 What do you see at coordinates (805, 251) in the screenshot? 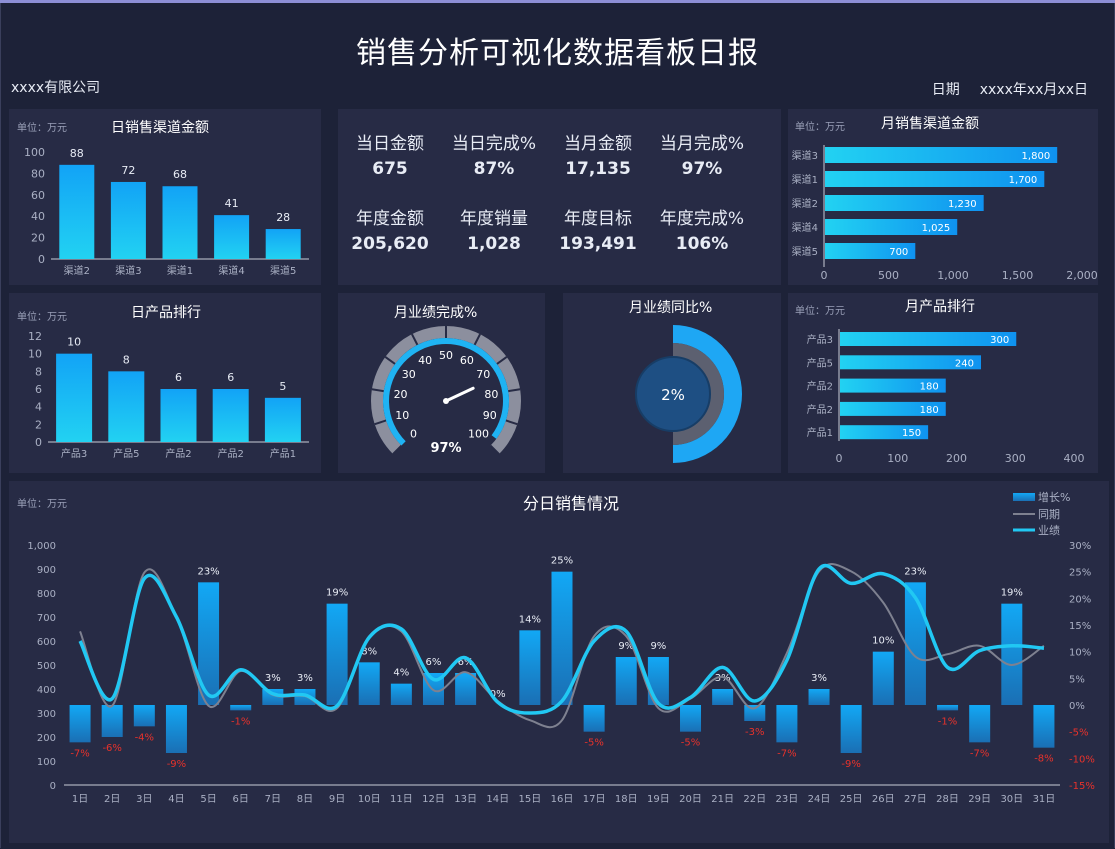
I see `y-tick-label: 渠道5` at bounding box center [805, 251].